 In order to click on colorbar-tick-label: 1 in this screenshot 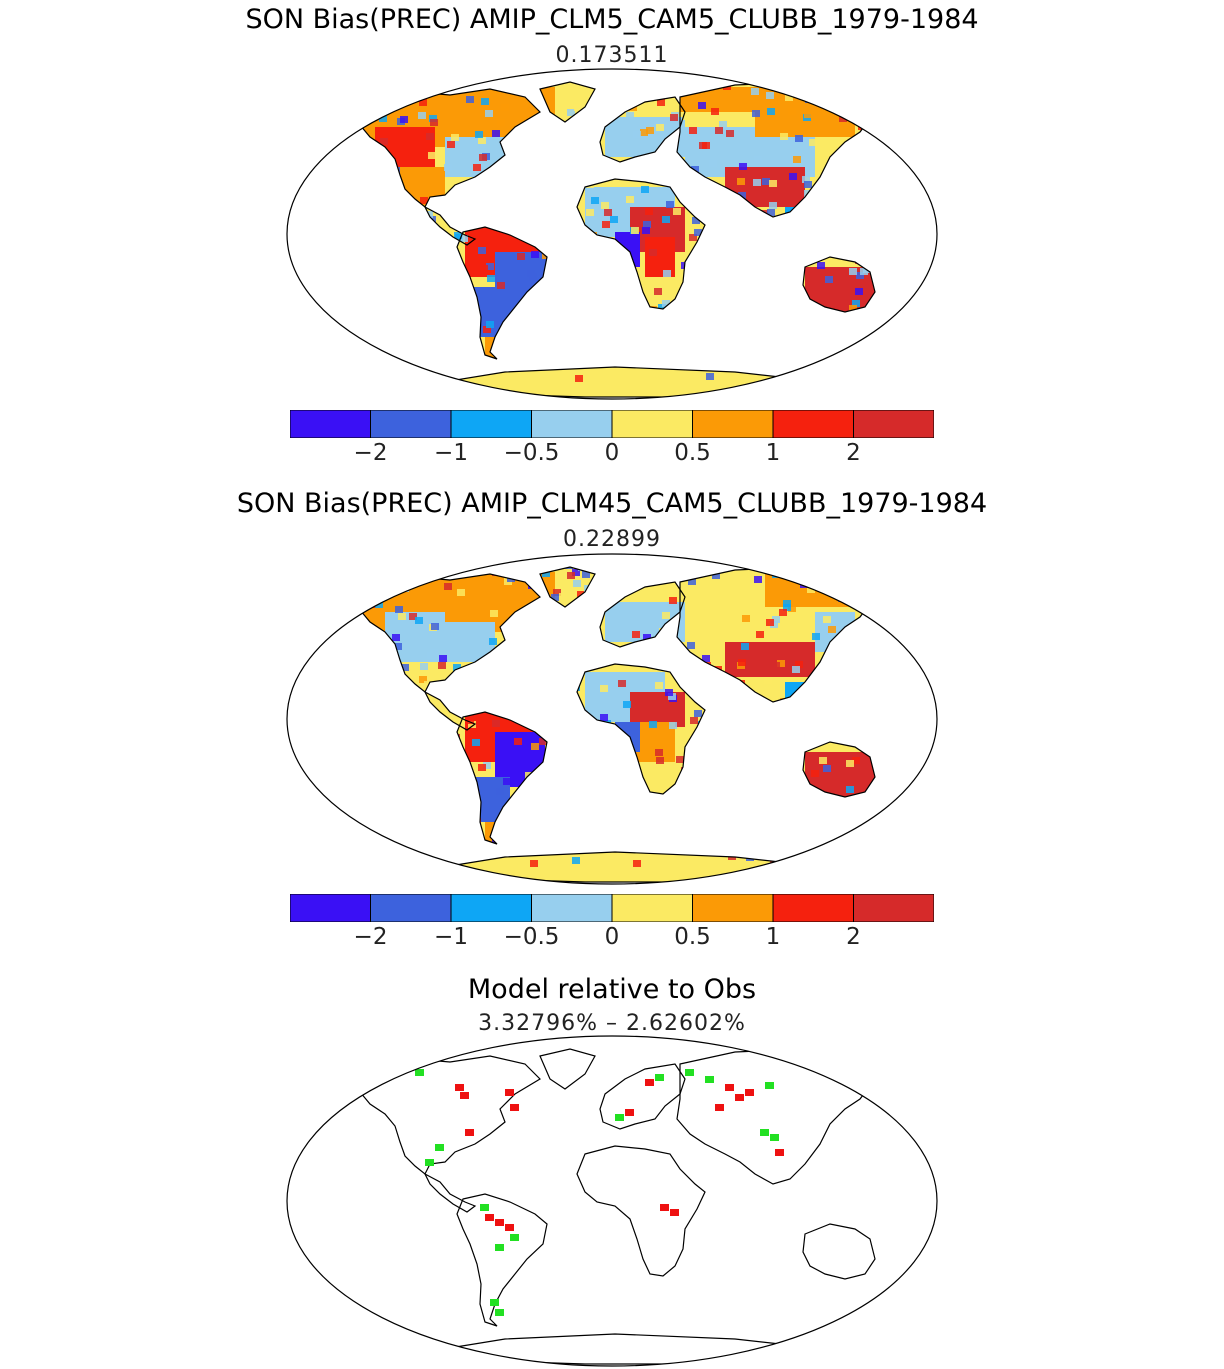, I will do `click(773, 453)`.